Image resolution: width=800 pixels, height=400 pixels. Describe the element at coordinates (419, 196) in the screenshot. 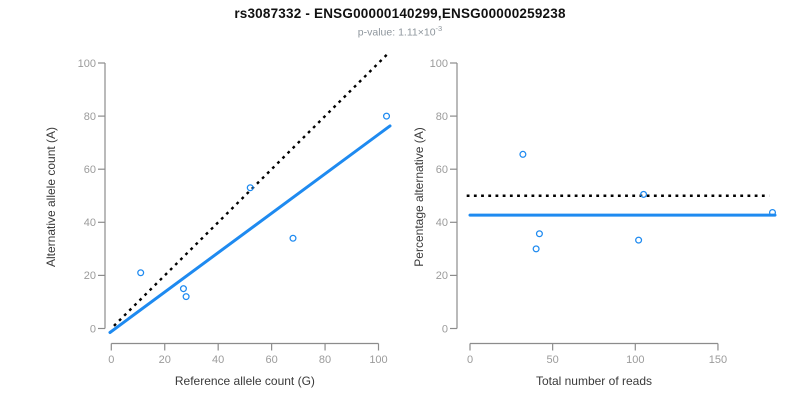

I see `y-axis-title: Percentage alternative (A)` at that location.